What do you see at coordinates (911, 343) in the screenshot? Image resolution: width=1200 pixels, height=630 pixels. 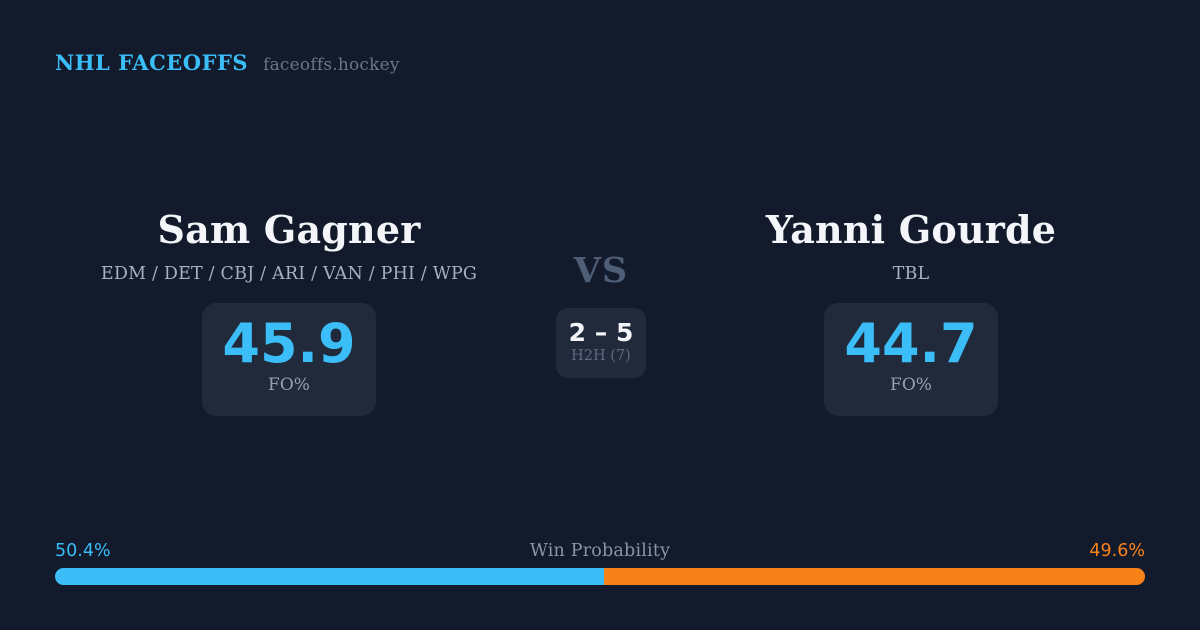 I see `player-right-fo-value: 44.7` at bounding box center [911, 343].